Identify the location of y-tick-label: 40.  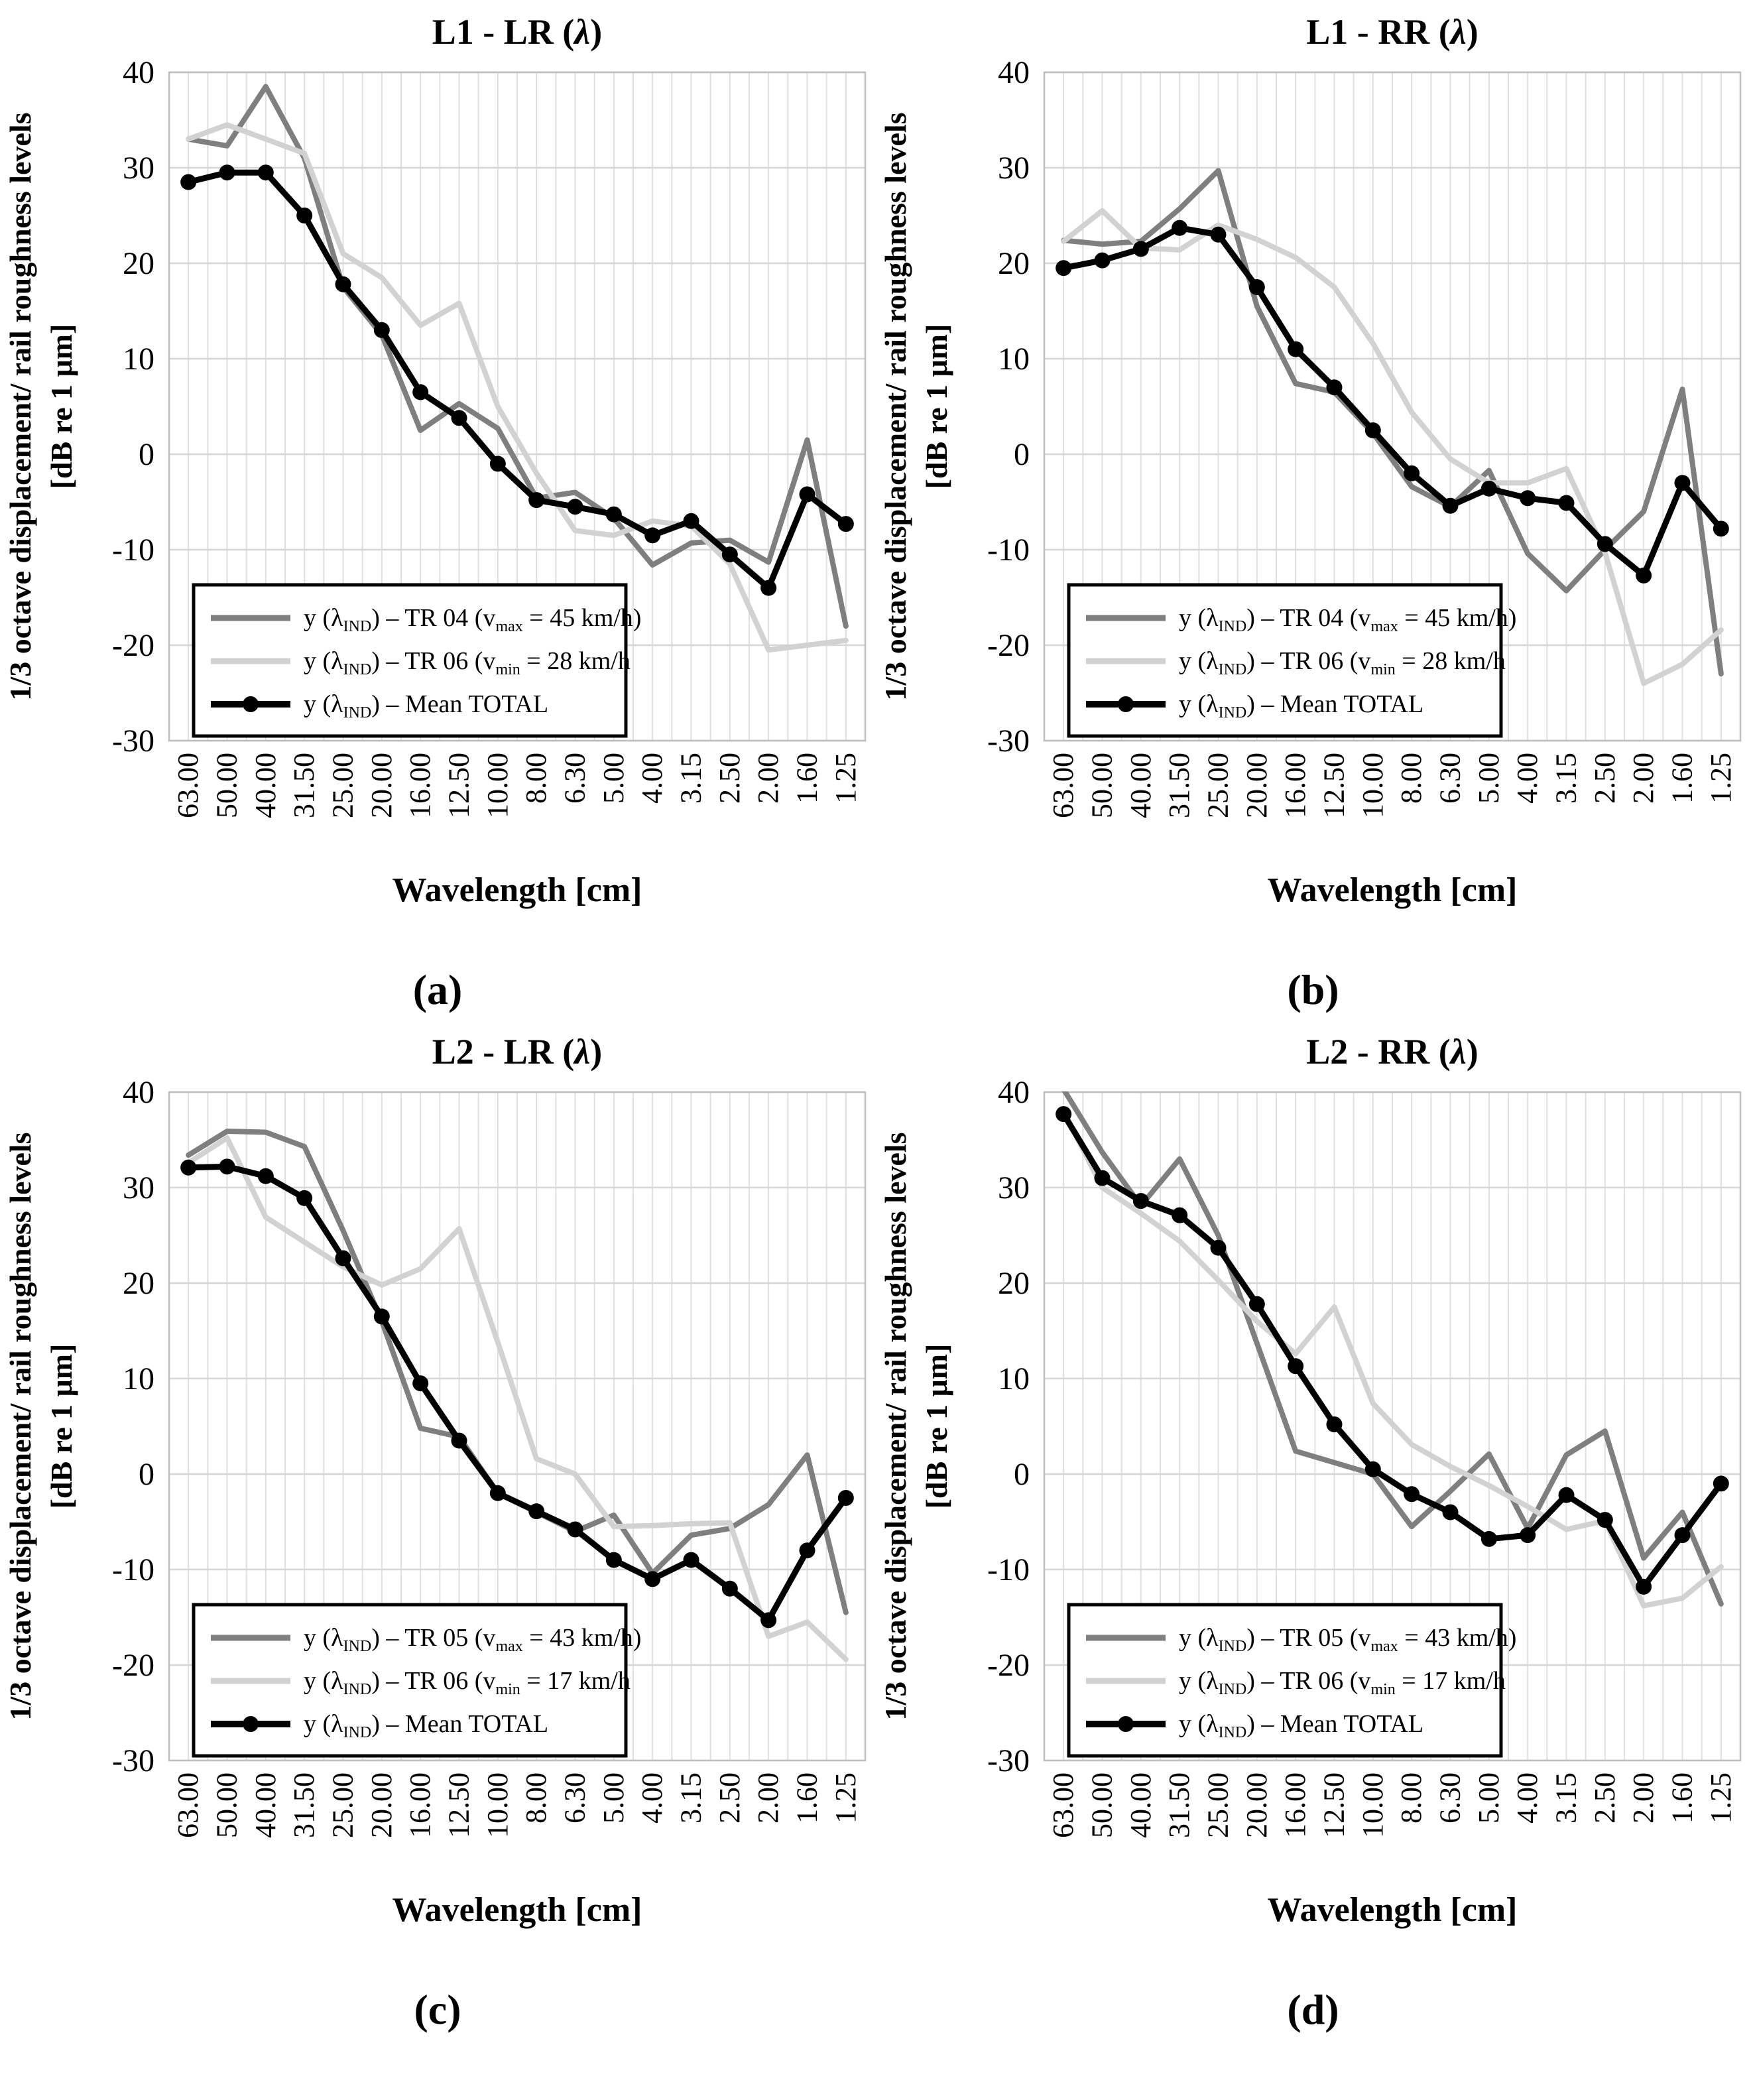
(138, 72).